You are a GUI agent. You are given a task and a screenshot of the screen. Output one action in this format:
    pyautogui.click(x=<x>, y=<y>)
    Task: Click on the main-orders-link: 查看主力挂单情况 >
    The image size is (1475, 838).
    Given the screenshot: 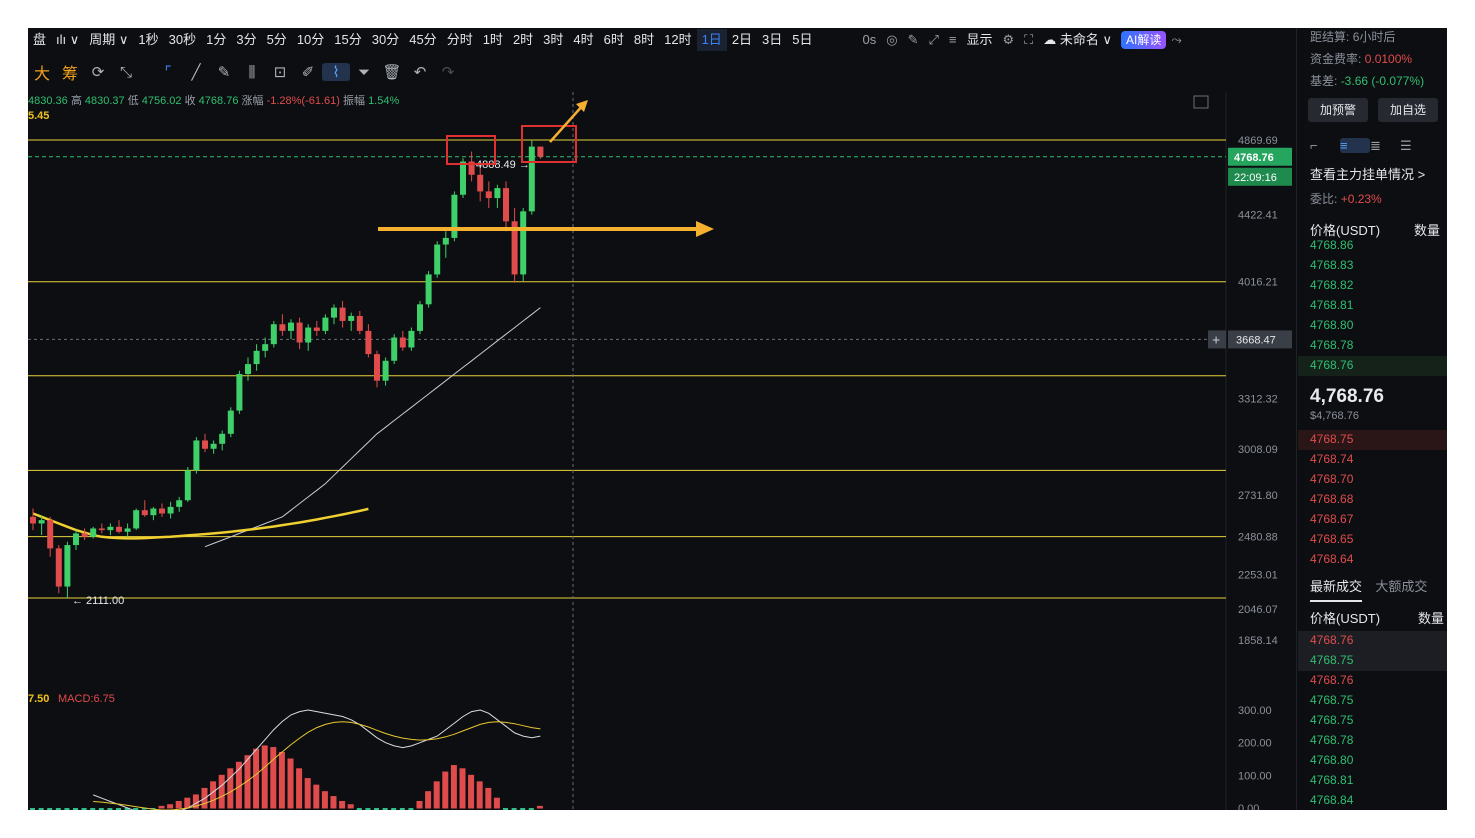 What is the action you would take?
    pyautogui.click(x=1368, y=174)
    